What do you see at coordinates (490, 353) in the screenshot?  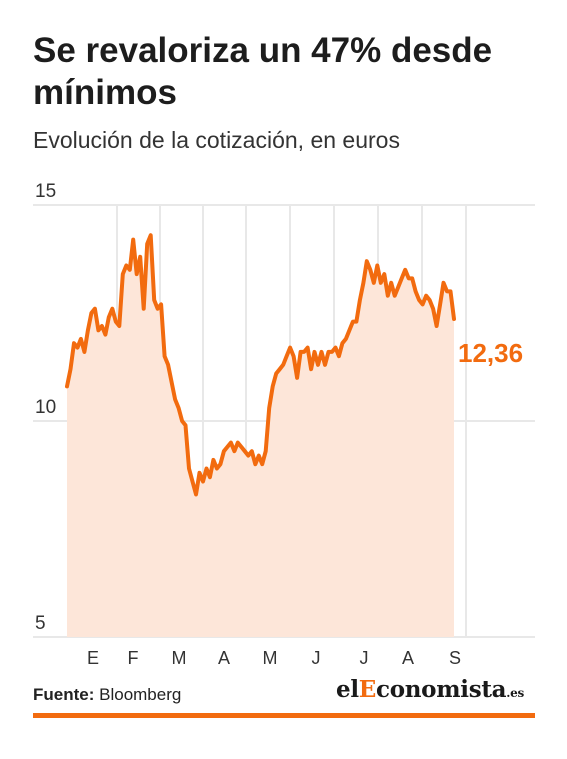 I see `last-value-label: 12,36` at bounding box center [490, 353].